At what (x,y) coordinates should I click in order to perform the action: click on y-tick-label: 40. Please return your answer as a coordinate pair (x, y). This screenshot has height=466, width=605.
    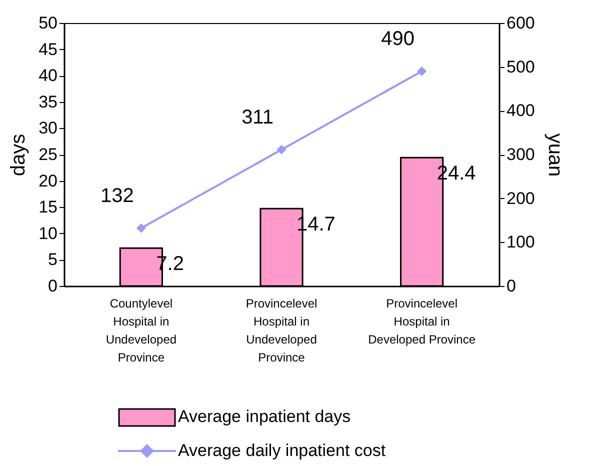
    Looking at the image, I should click on (48, 76).